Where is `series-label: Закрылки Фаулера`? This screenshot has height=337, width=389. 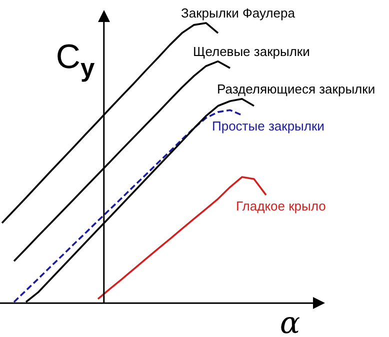 series-label: Закрылки Фаулера is located at coordinates (238, 13).